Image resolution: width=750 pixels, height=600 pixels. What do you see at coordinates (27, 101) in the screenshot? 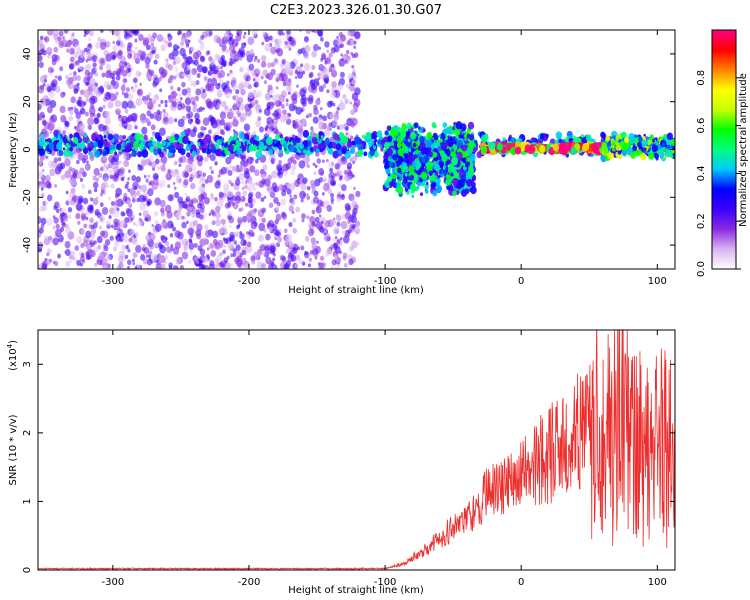
I see `spectrogram-y-tick-label: 20` at bounding box center [27, 101].